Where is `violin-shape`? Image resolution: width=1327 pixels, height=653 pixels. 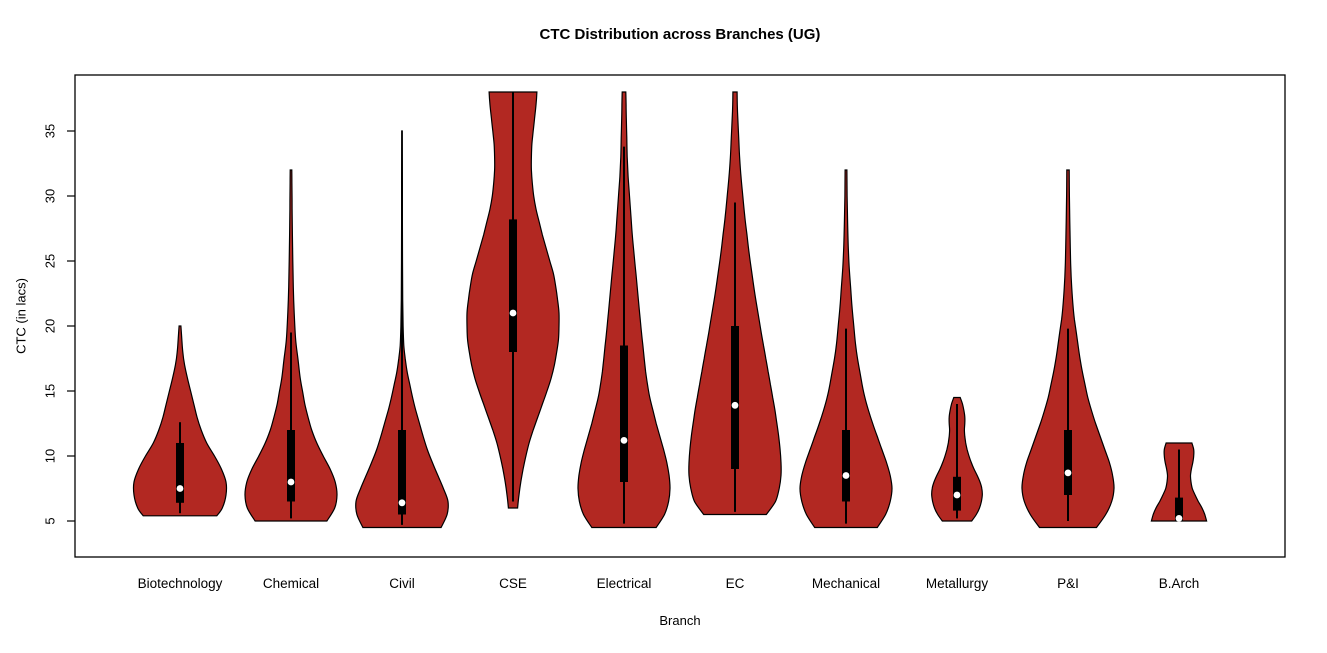 violin-shape is located at coordinates (180, 421).